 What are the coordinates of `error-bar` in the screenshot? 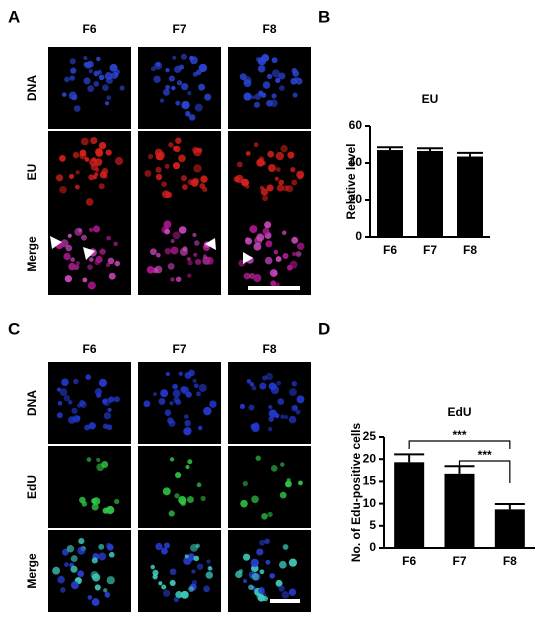 It's located at (409, 458).